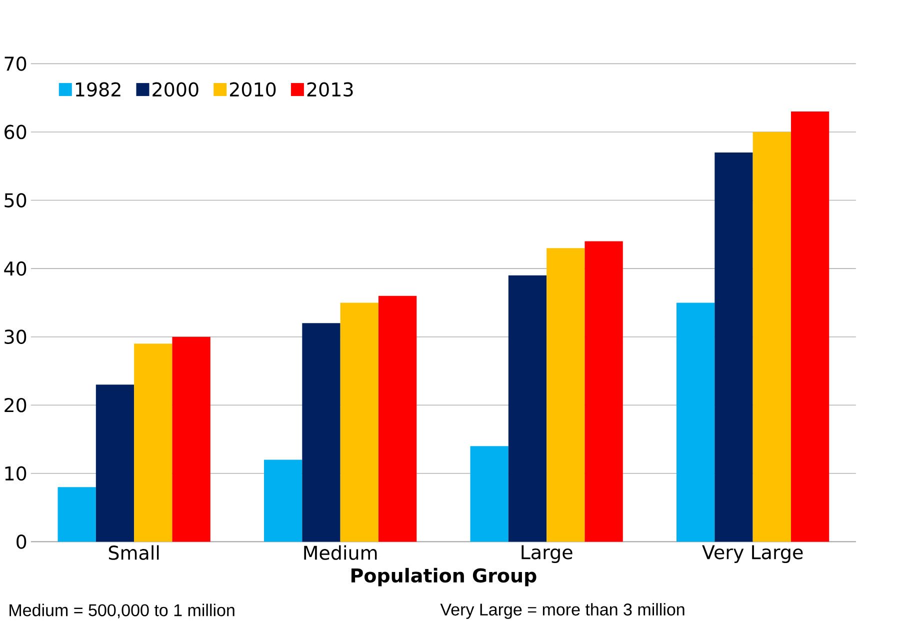  I want to click on y-tick-label: 30, so click(15, 337).